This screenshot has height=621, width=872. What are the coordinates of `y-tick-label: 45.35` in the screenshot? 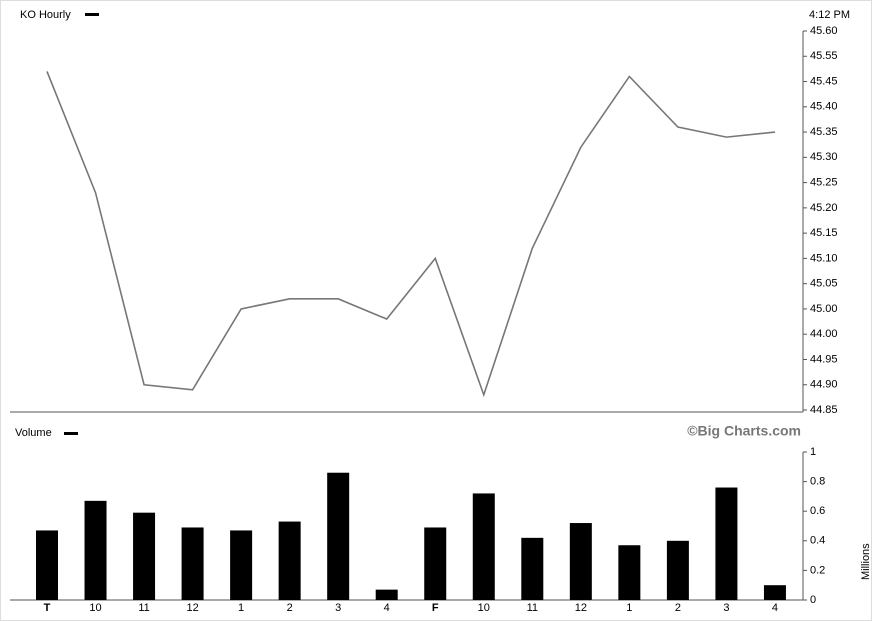 It's located at (824, 132).